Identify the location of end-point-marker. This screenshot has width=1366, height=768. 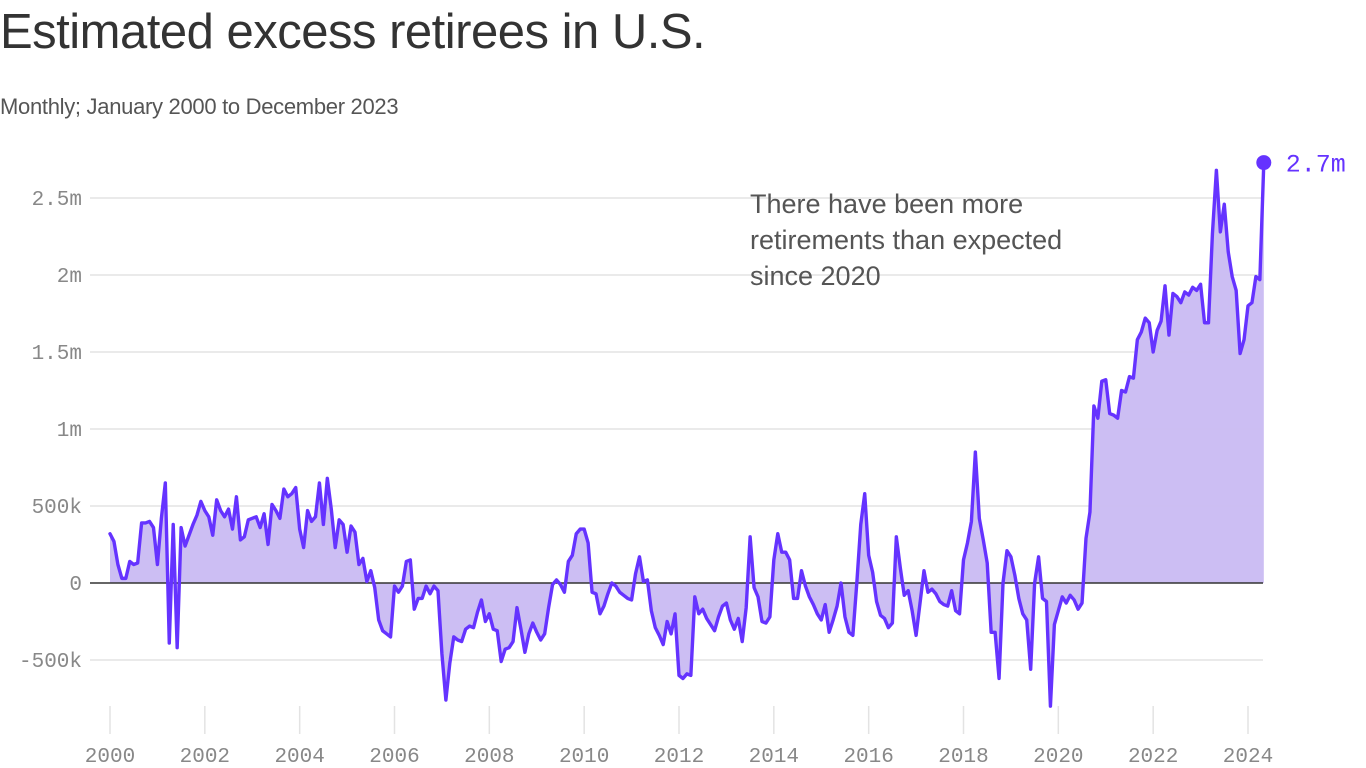
(1264, 163).